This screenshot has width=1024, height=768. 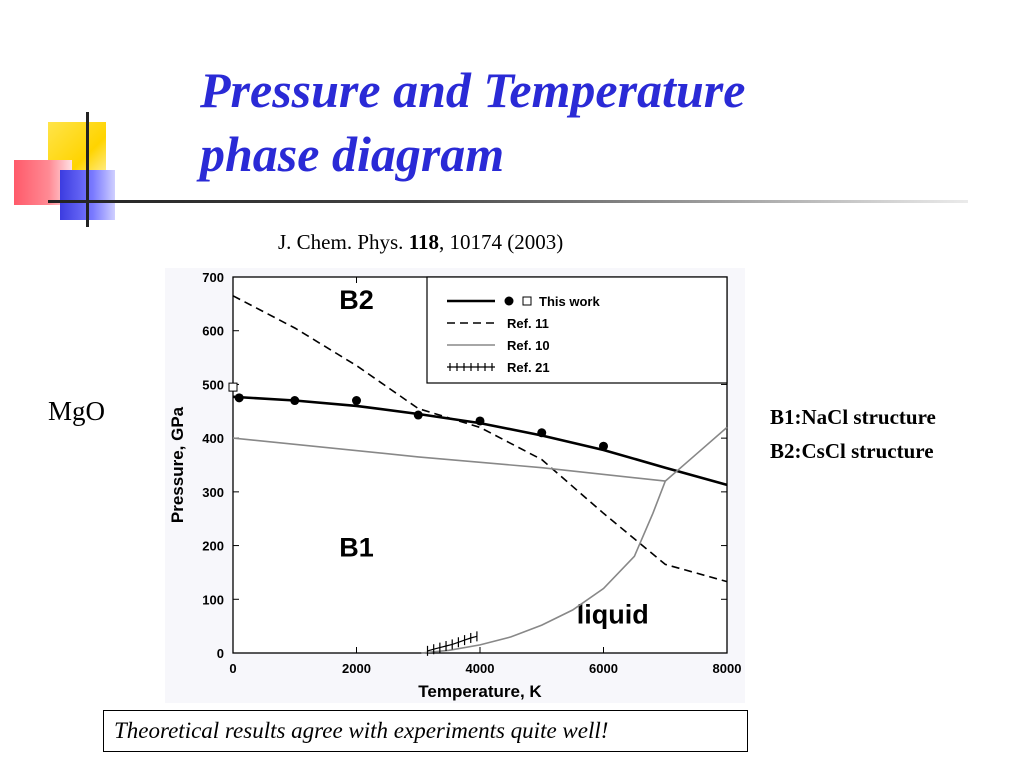 What do you see at coordinates (356, 300) in the screenshot?
I see `region-label-b2: B2` at bounding box center [356, 300].